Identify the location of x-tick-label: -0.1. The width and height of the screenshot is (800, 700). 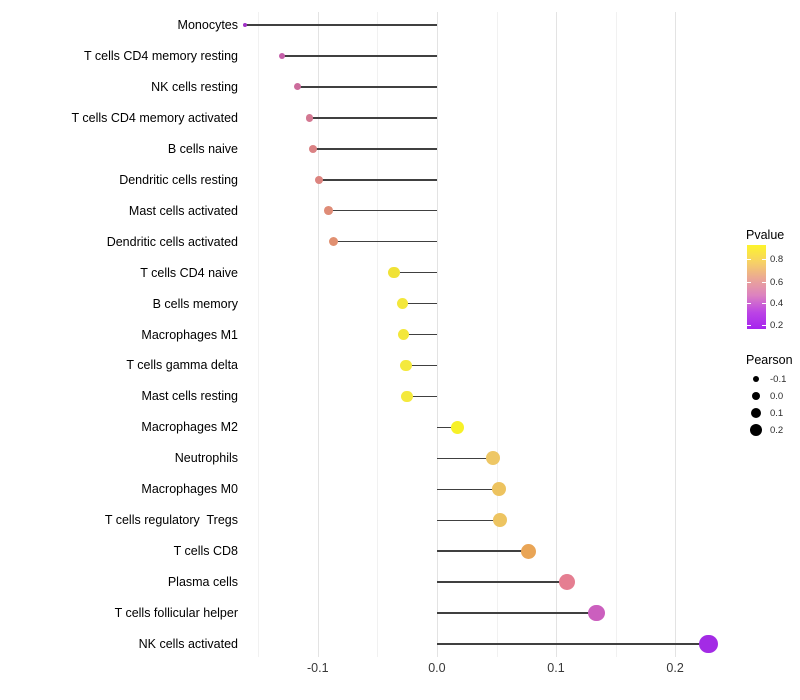
(318, 668).